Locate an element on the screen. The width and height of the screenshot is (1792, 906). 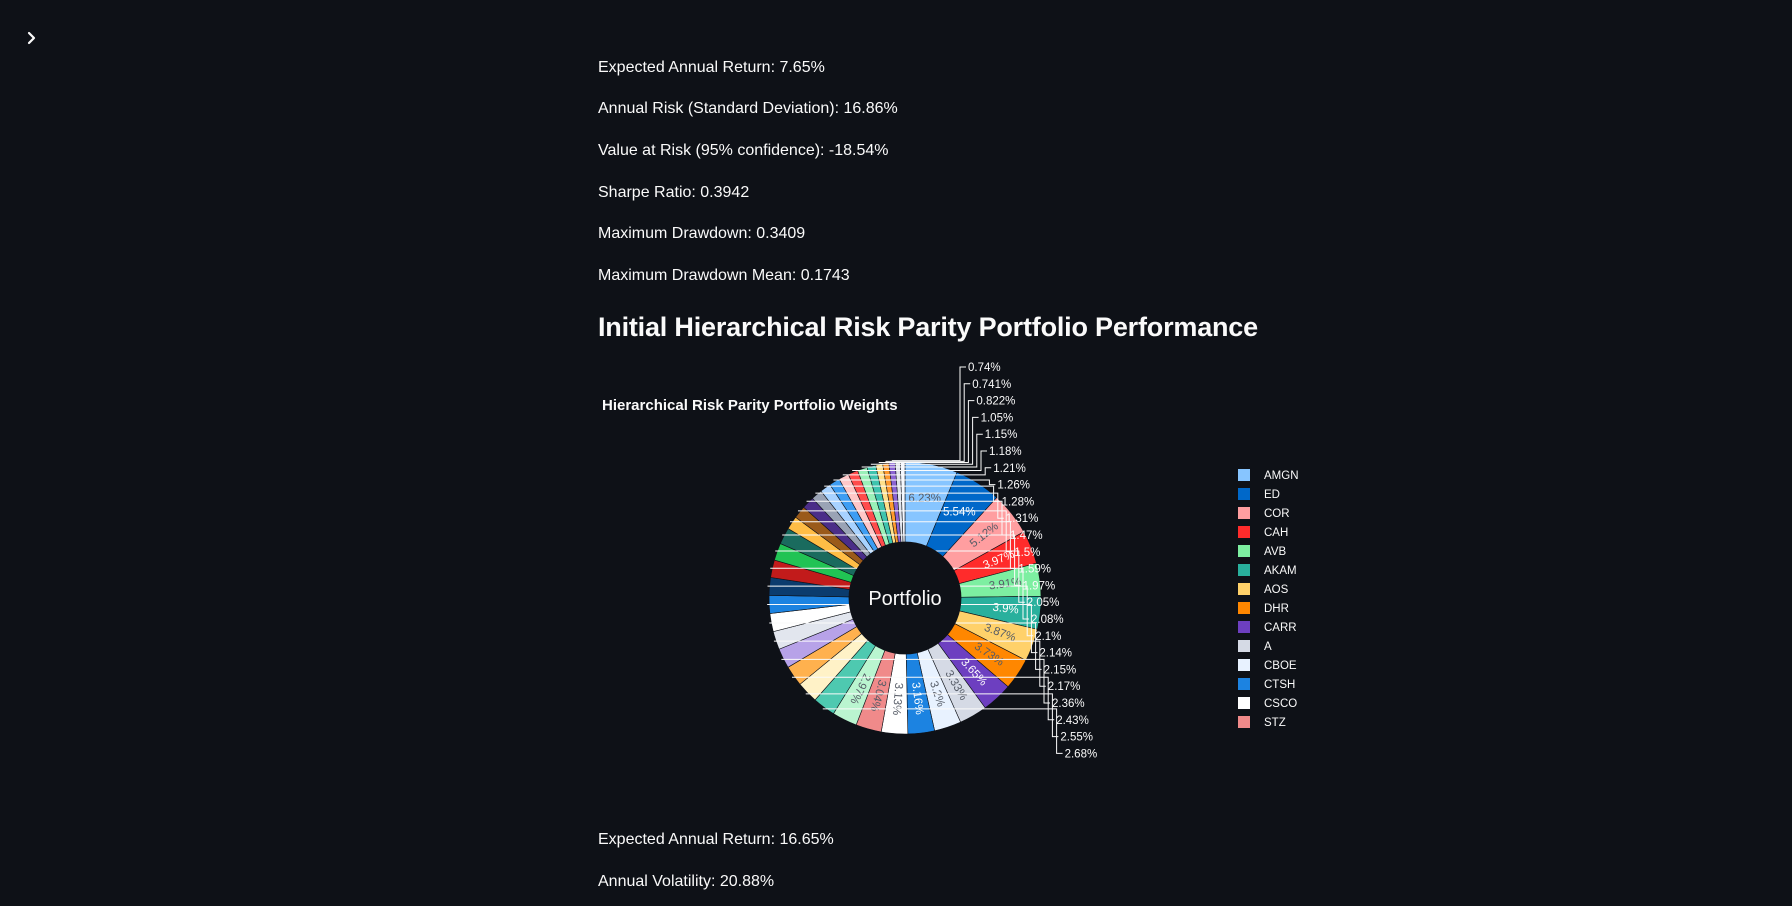
stat-value-at-risk: Value at Risk (95% confidence): -18.54% is located at coordinates (743, 150).